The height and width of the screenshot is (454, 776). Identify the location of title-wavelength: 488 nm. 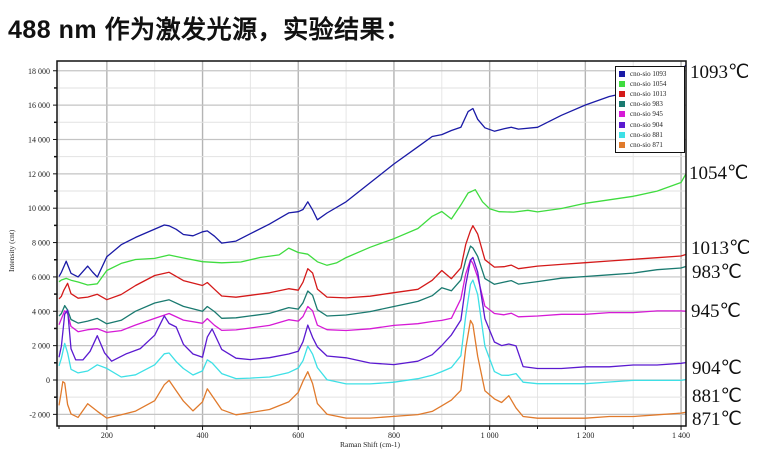
(53, 30).